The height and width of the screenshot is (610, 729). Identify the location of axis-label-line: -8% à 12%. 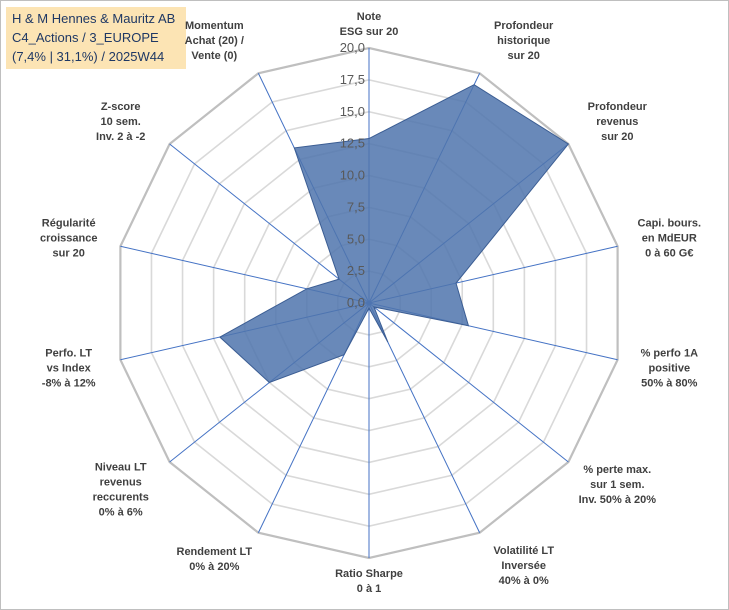
(69, 383).